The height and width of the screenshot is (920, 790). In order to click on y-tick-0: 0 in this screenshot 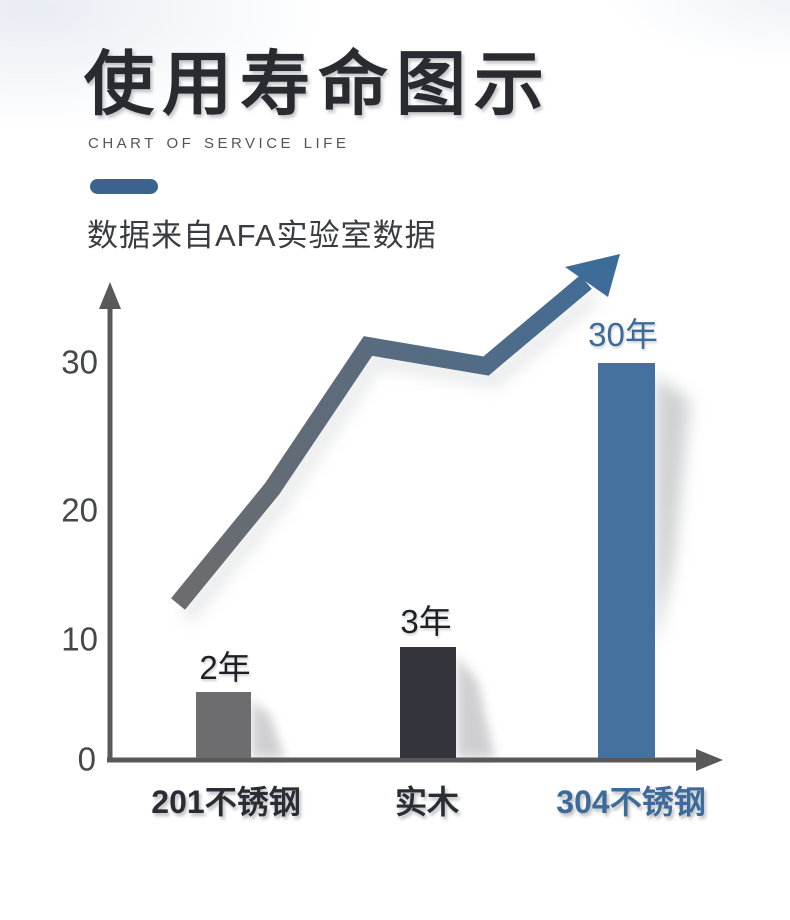, I will do `click(87, 759)`.